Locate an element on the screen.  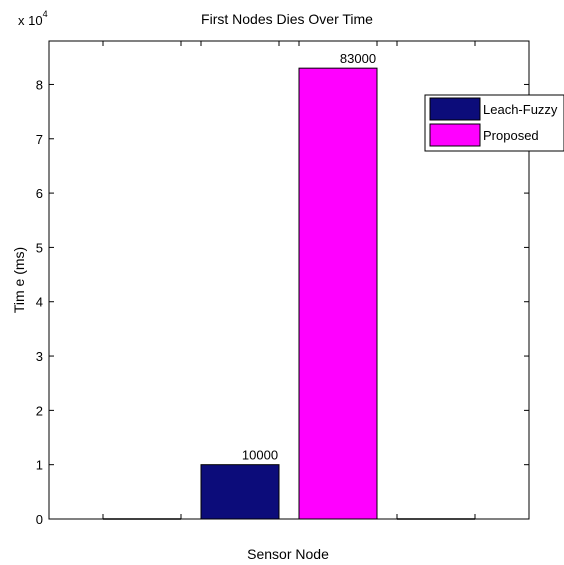
bar-leach-fuzzy is located at coordinates (240, 492).